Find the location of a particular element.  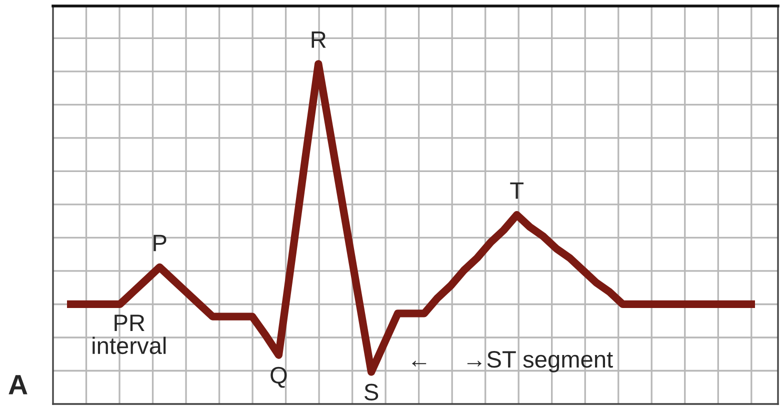

annotation: PR interval is located at coordinates (129, 334).